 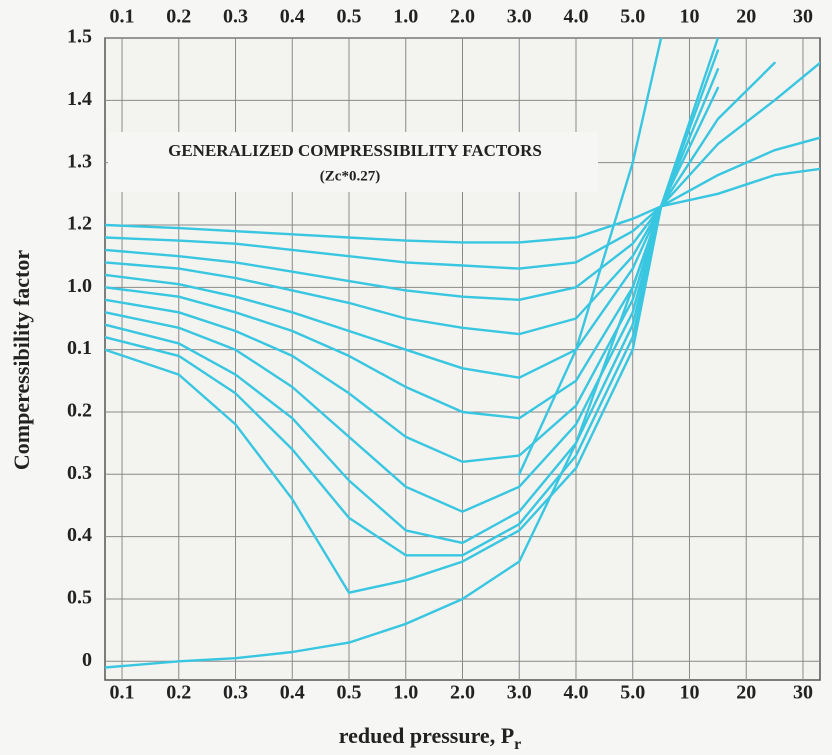 I want to click on x-tick-label-top: 0.4, so click(x=292, y=17).